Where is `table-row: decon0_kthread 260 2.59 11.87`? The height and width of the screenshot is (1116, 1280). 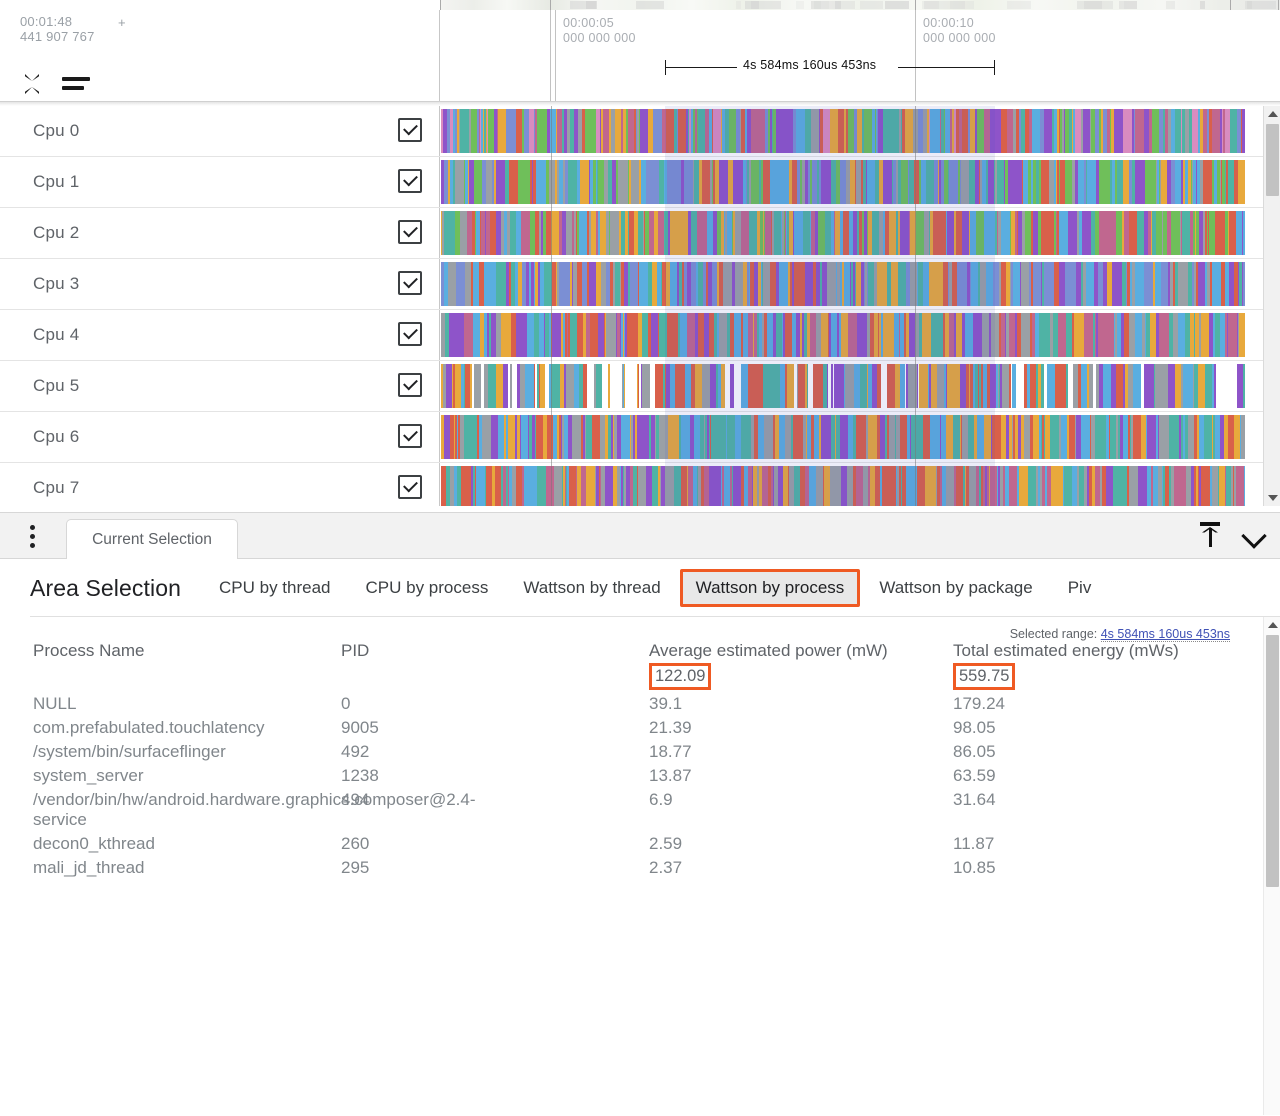 table-row: decon0_kthread 260 2.59 11.87 is located at coordinates (630, 844).